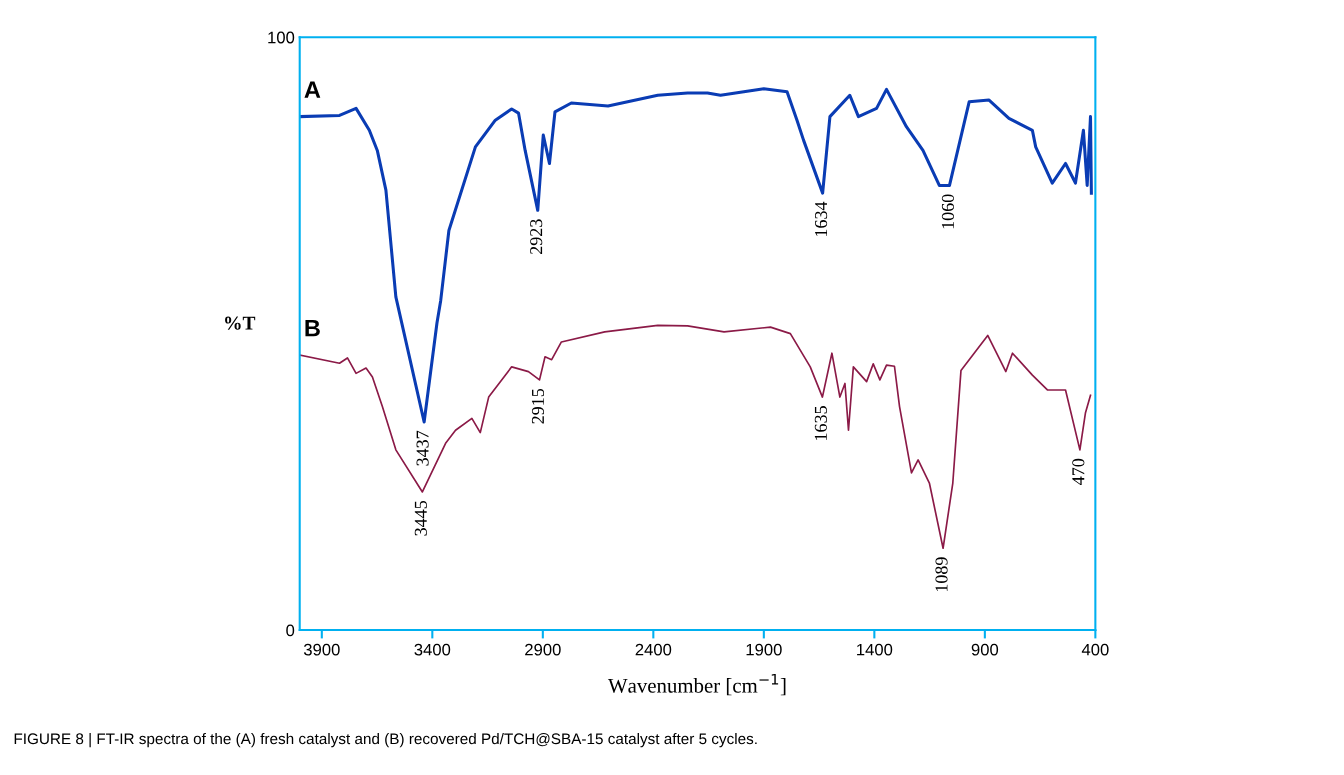  What do you see at coordinates (420, 518) in the screenshot?
I see `annotation: 3445` at bounding box center [420, 518].